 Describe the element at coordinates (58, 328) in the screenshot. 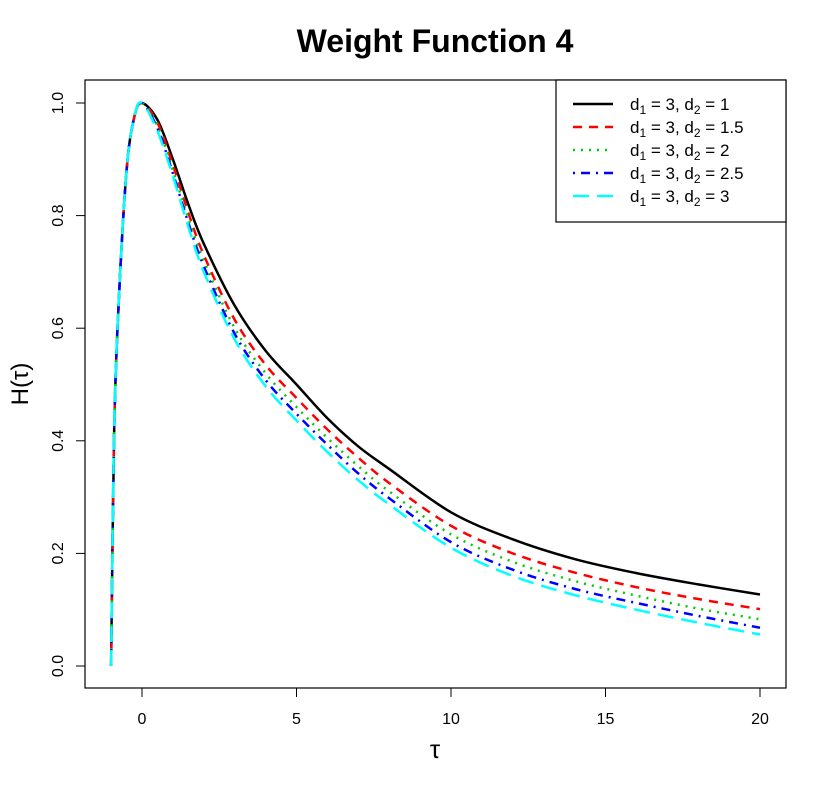

I see `y-tick-label: 0.6` at that location.